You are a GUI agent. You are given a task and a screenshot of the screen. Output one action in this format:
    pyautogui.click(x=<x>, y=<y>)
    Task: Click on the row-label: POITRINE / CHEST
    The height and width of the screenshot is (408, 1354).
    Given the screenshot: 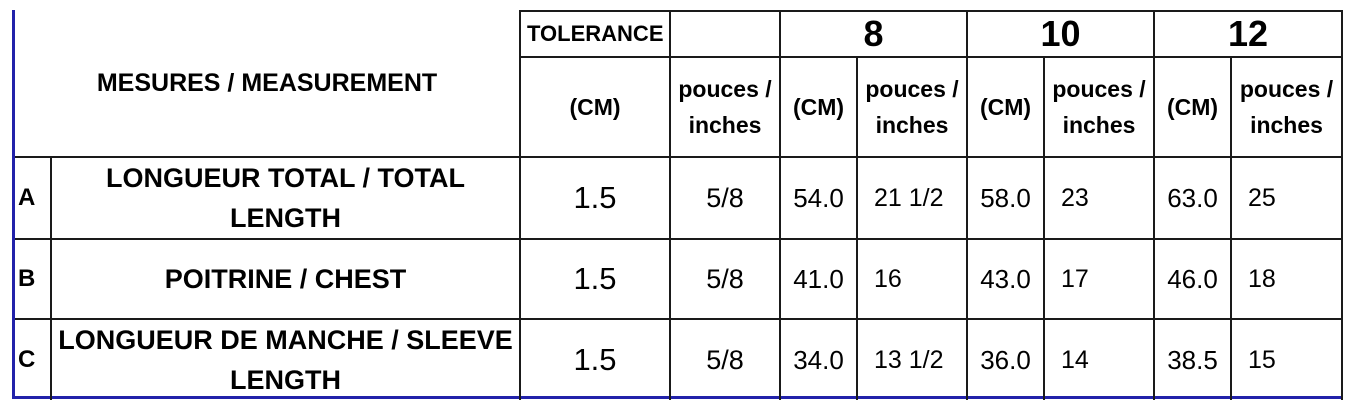 What is the action you would take?
    pyautogui.click(x=285, y=279)
    